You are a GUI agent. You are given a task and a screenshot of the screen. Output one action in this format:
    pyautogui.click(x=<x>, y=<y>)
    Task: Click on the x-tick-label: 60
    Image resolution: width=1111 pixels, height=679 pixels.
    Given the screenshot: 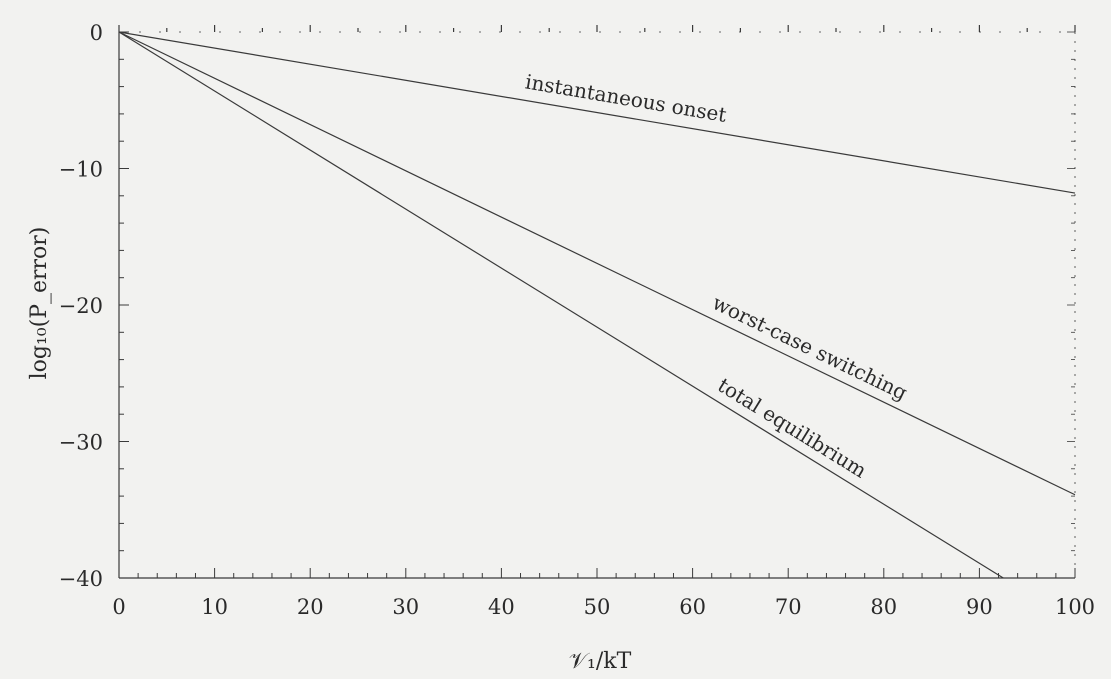 What is the action you would take?
    pyautogui.click(x=692, y=607)
    